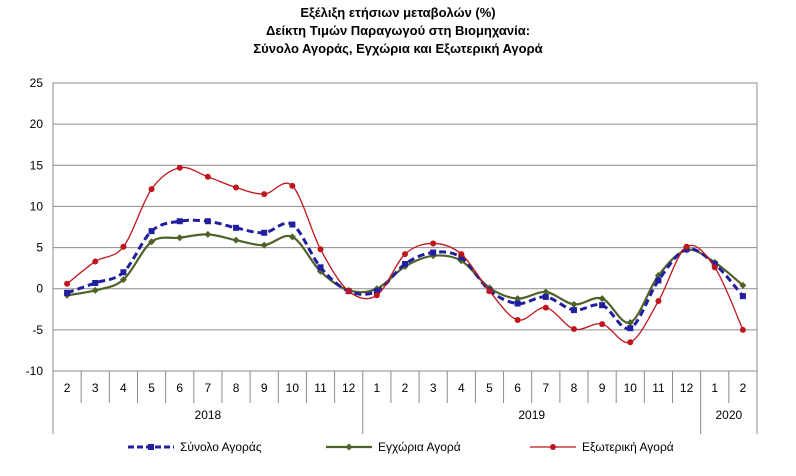  I want to click on x-tick-label: 11, so click(658, 388).